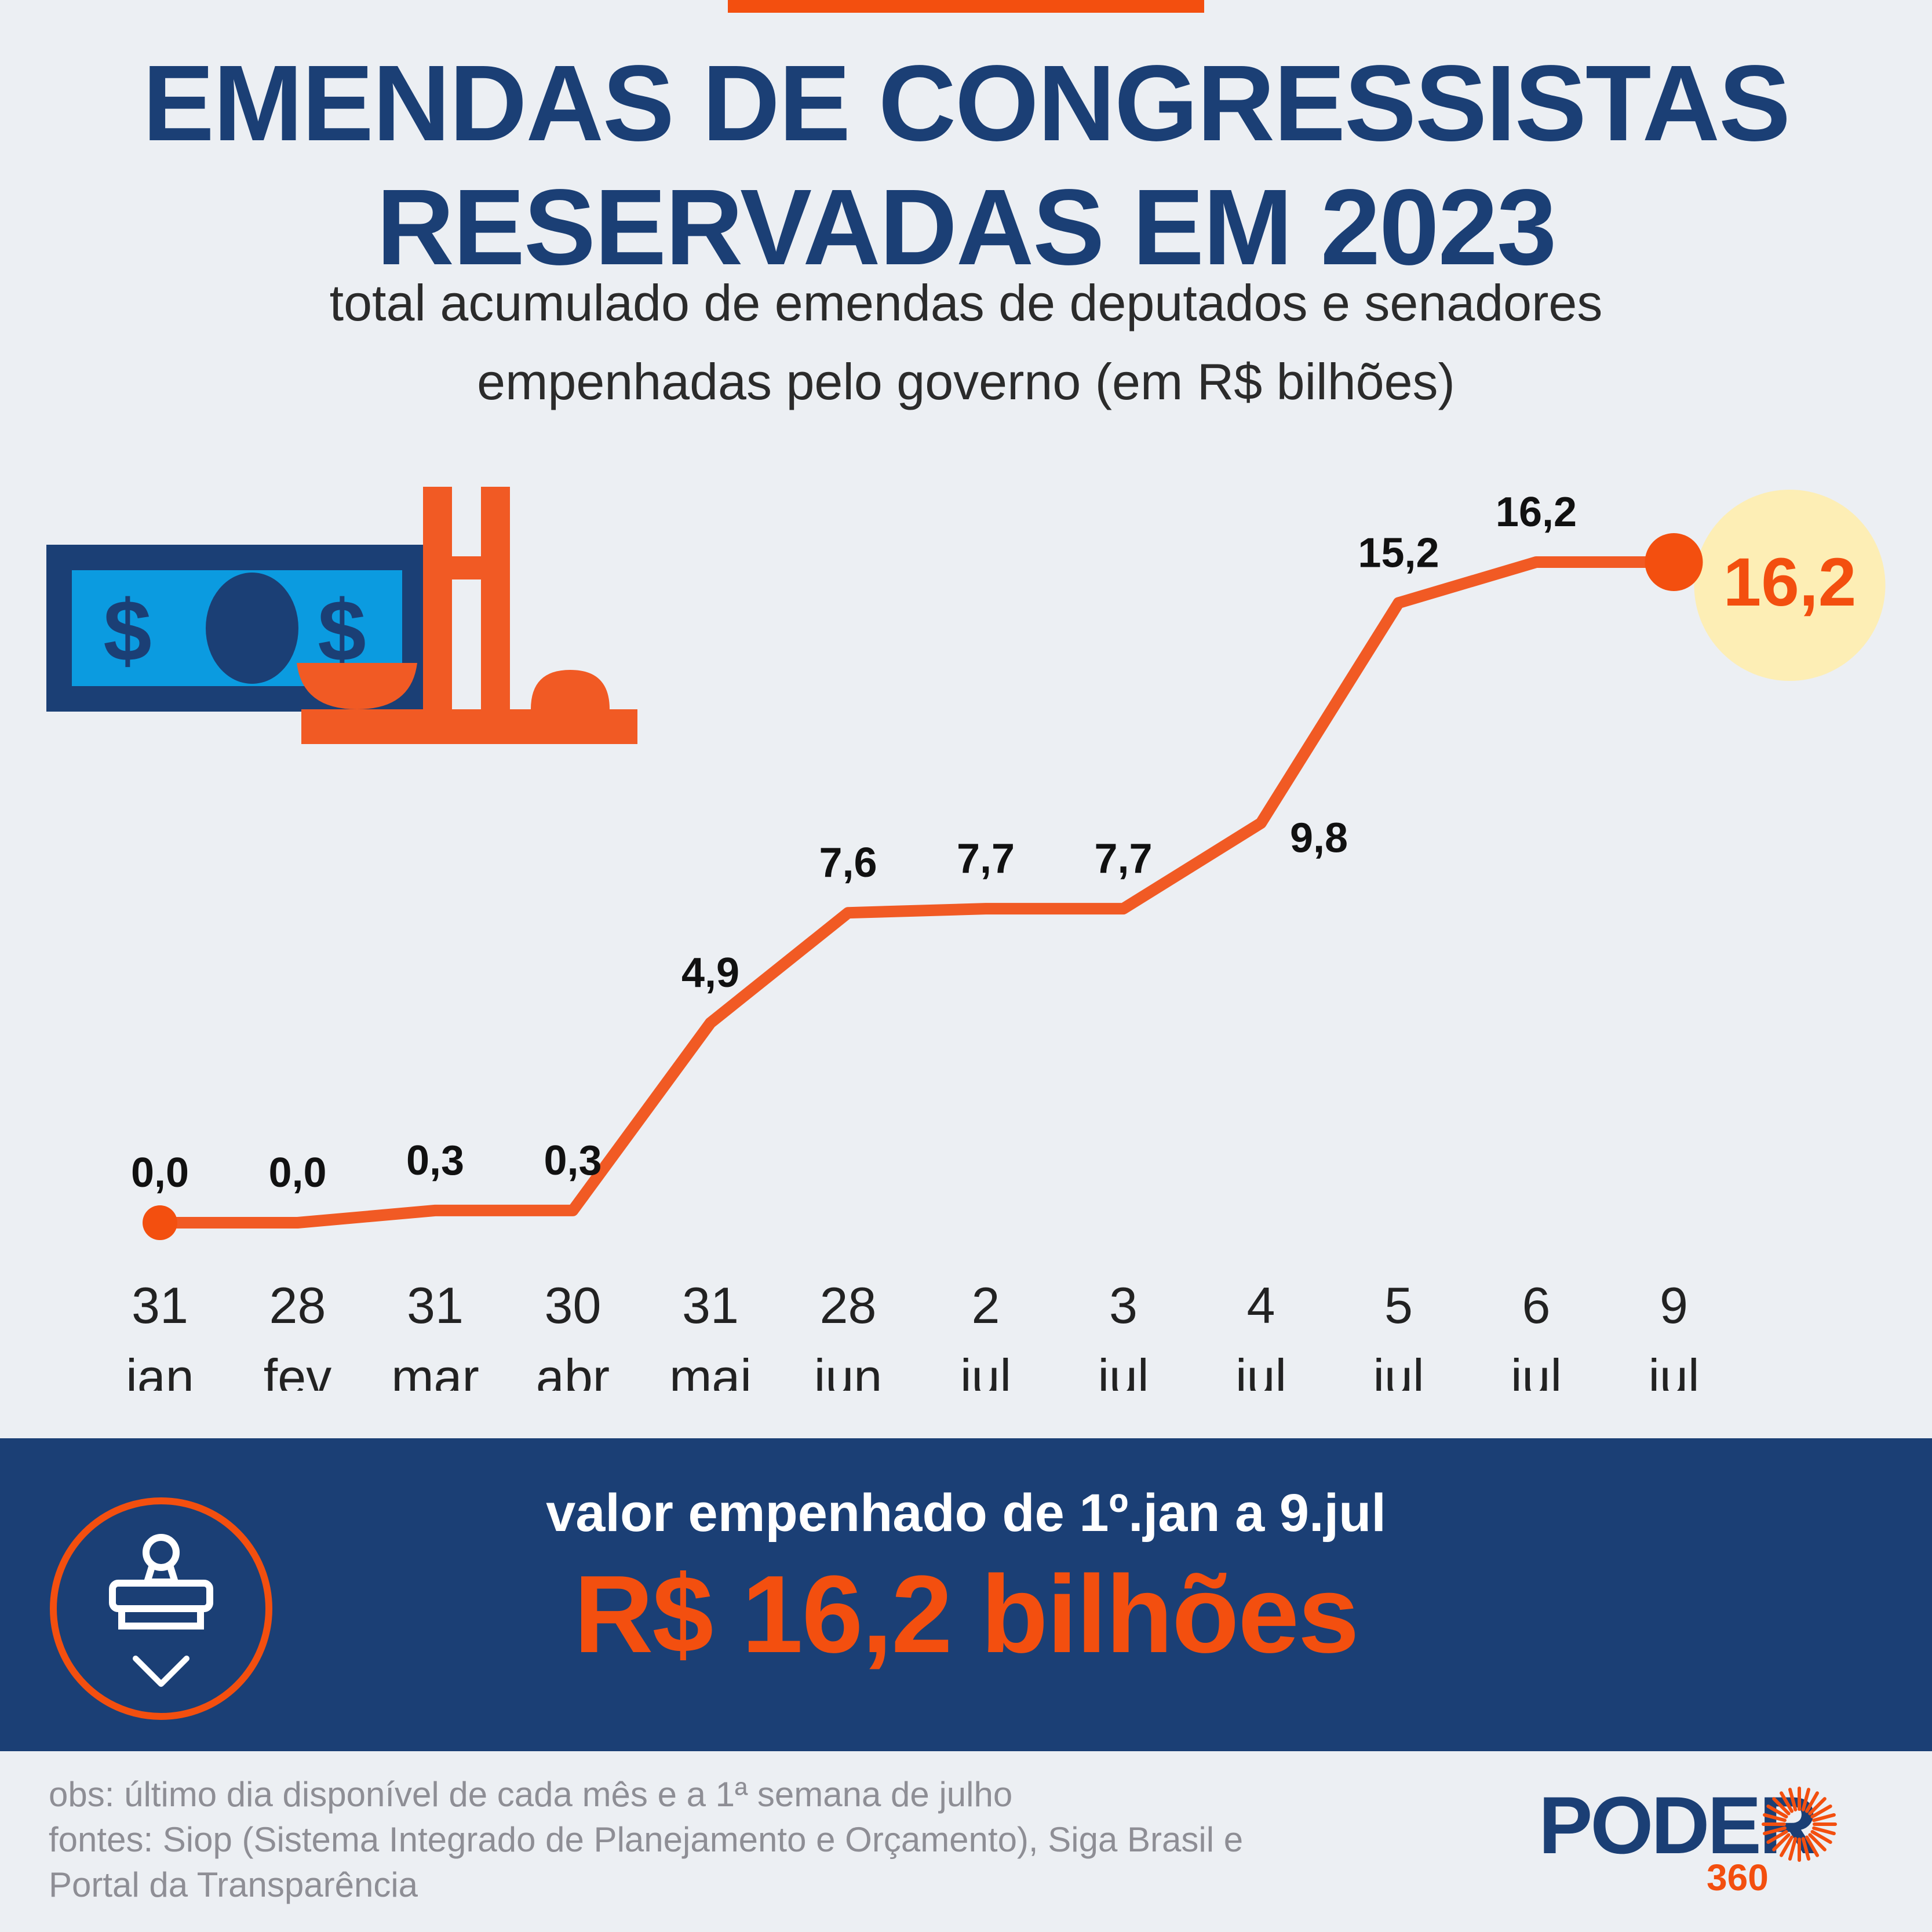  I want to click on x-tick-label-month: mai, so click(711, 1369).